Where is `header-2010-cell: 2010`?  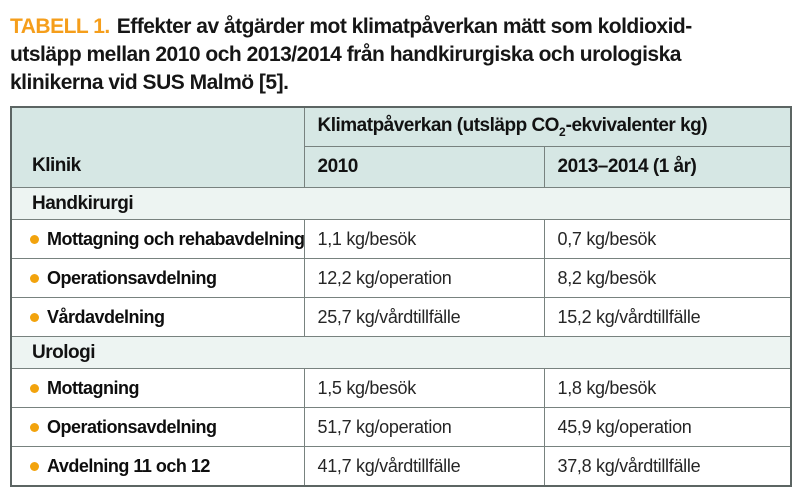 header-2010-cell: 2010 is located at coordinates (424, 167).